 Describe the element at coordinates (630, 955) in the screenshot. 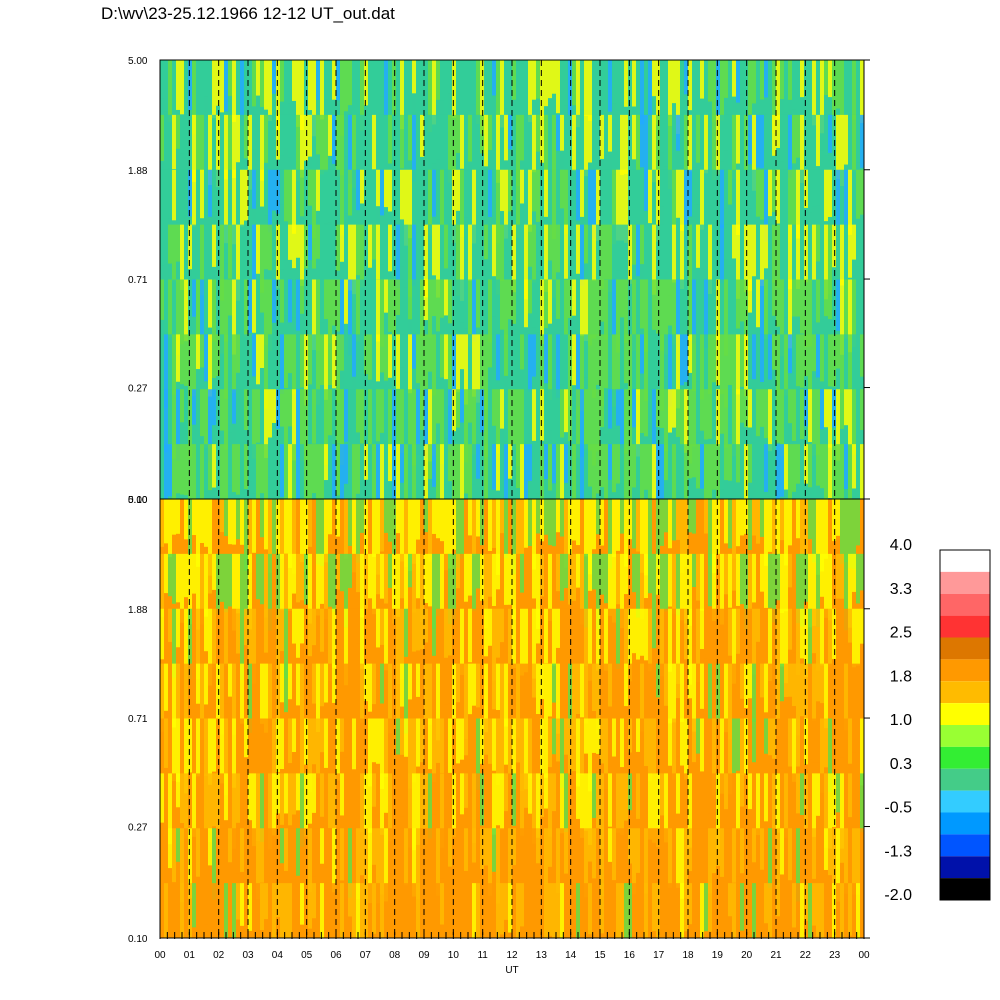

I see `x-tick-label: 16` at that location.